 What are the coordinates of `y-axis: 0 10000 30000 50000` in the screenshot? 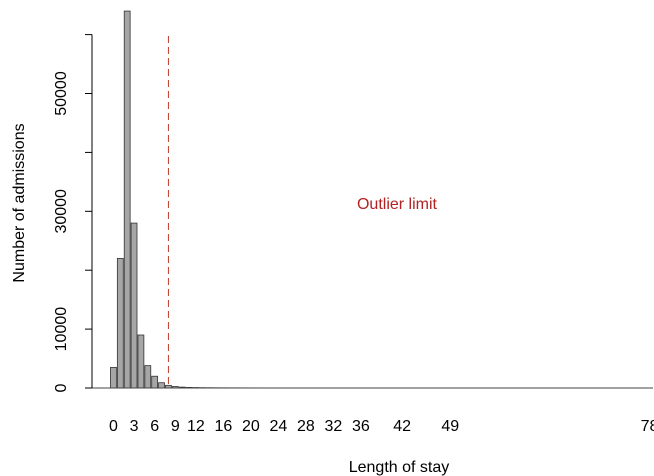 It's located at (73, 213).